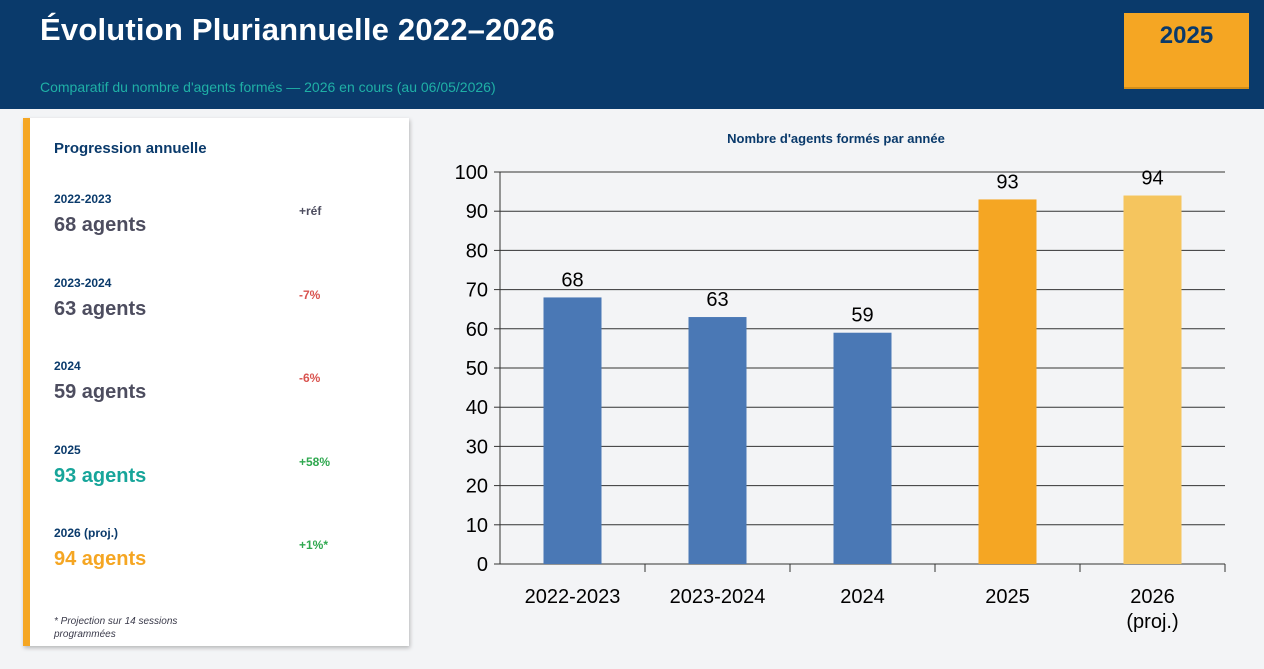 The width and height of the screenshot is (1264, 669). What do you see at coordinates (219, 556) in the screenshot?
I see `progression-row: 2026 (proj.) 94 agents +1%*` at bounding box center [219, 556].